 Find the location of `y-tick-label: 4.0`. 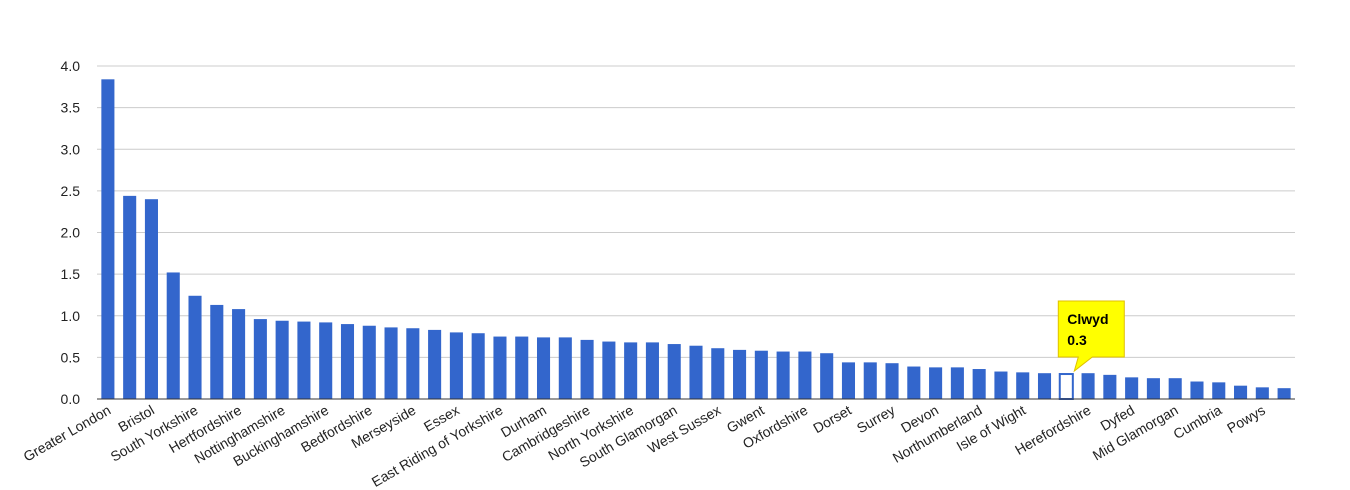

y-tick-label: 4.0 is located at coordinates (71, 66).